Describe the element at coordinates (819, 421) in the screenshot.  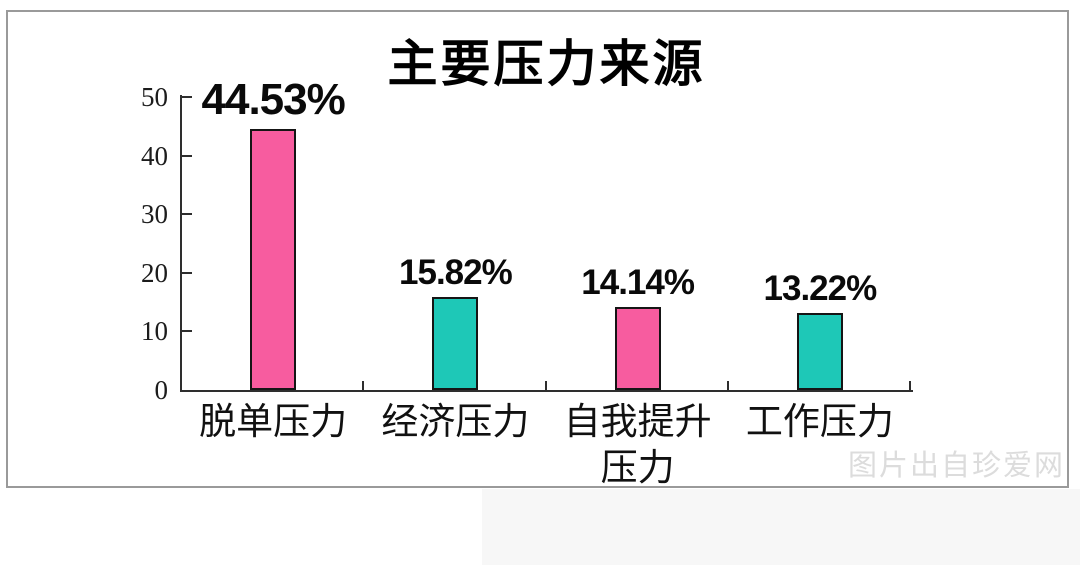
I see `category-label: 工作压力` at that location.